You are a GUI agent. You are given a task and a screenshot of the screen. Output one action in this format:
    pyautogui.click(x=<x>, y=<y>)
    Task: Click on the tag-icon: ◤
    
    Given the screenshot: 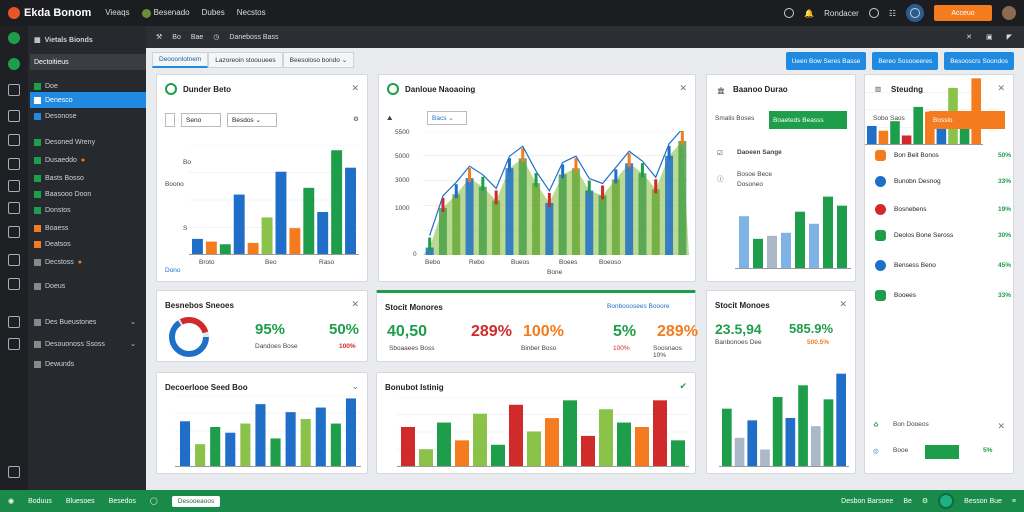 What is the action you would take?
    pyautogui.click(x=1009, y=37)
    